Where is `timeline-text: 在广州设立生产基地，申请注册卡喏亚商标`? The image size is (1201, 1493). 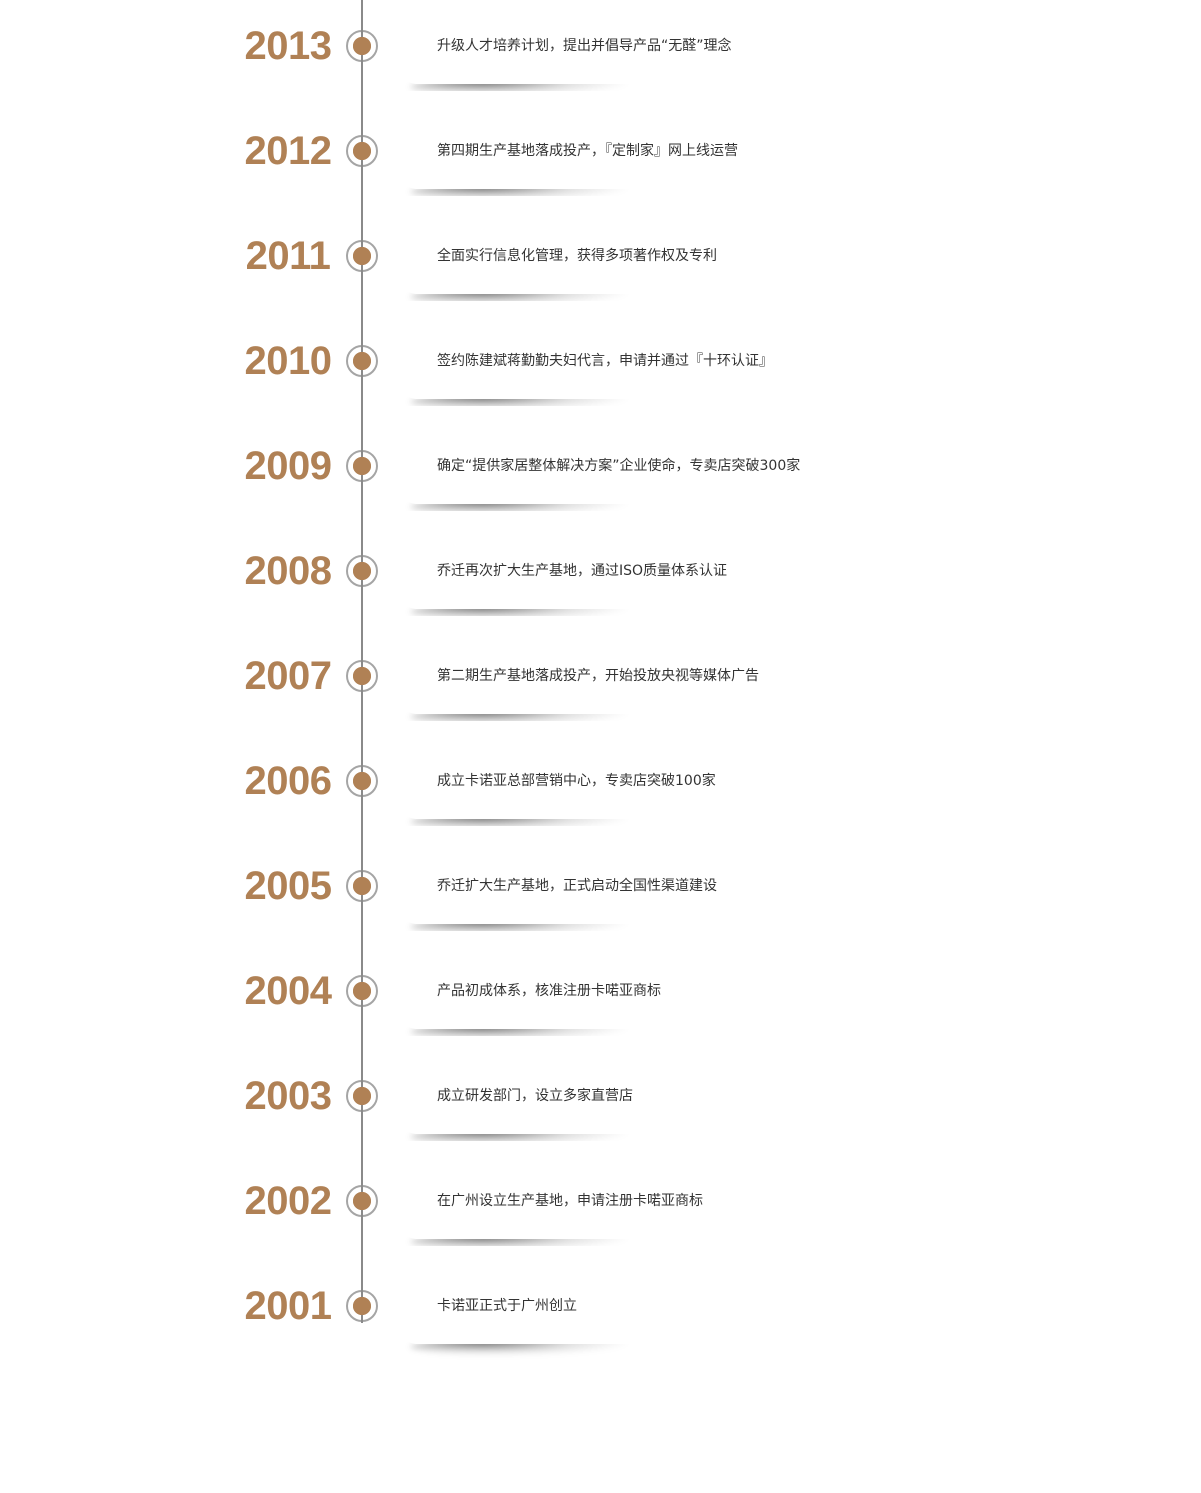
timeline-text: 在广州设立生产基地，申请注册卡喏亚商标 is located at coordinates (570, 1201).